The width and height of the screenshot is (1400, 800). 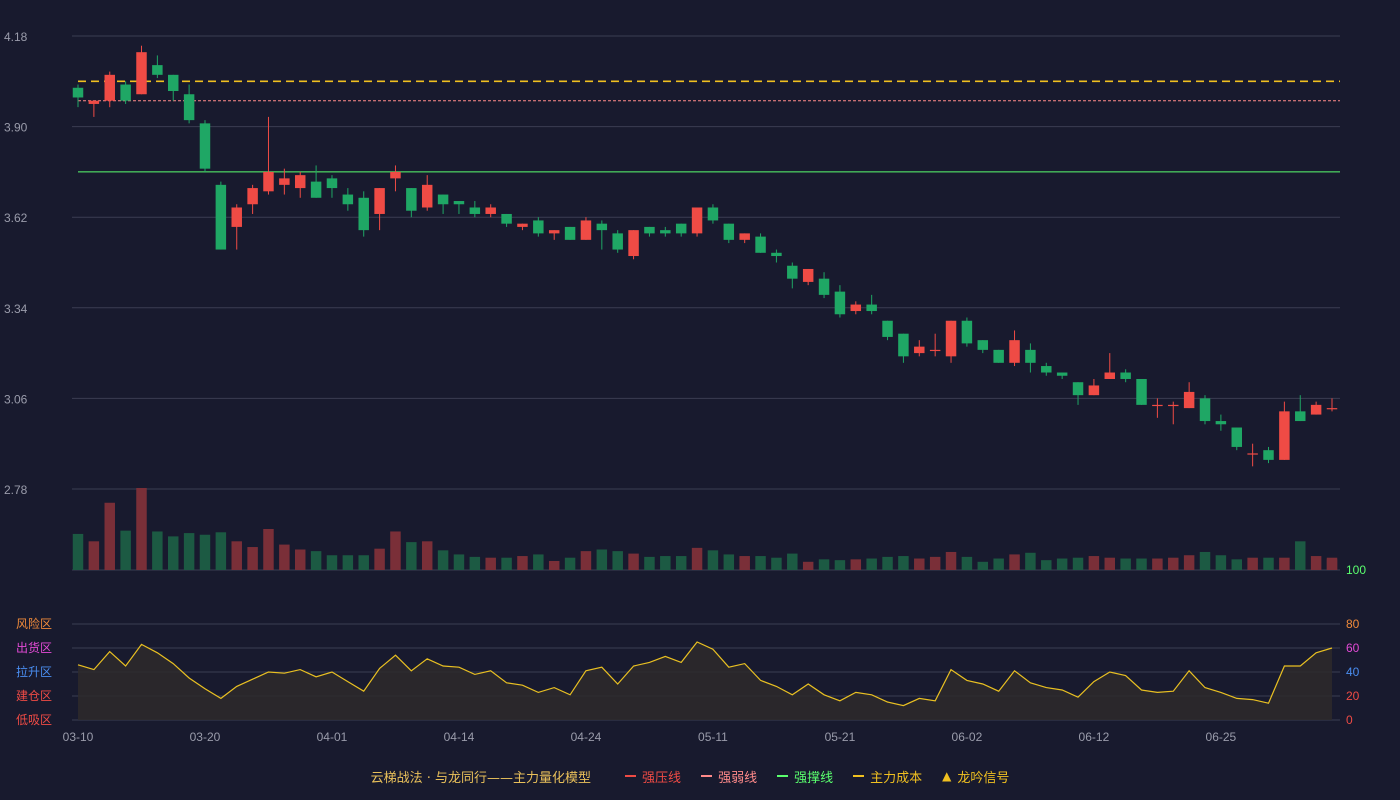 I want to click on legend-swatch-support, so click(x=783, y=776).